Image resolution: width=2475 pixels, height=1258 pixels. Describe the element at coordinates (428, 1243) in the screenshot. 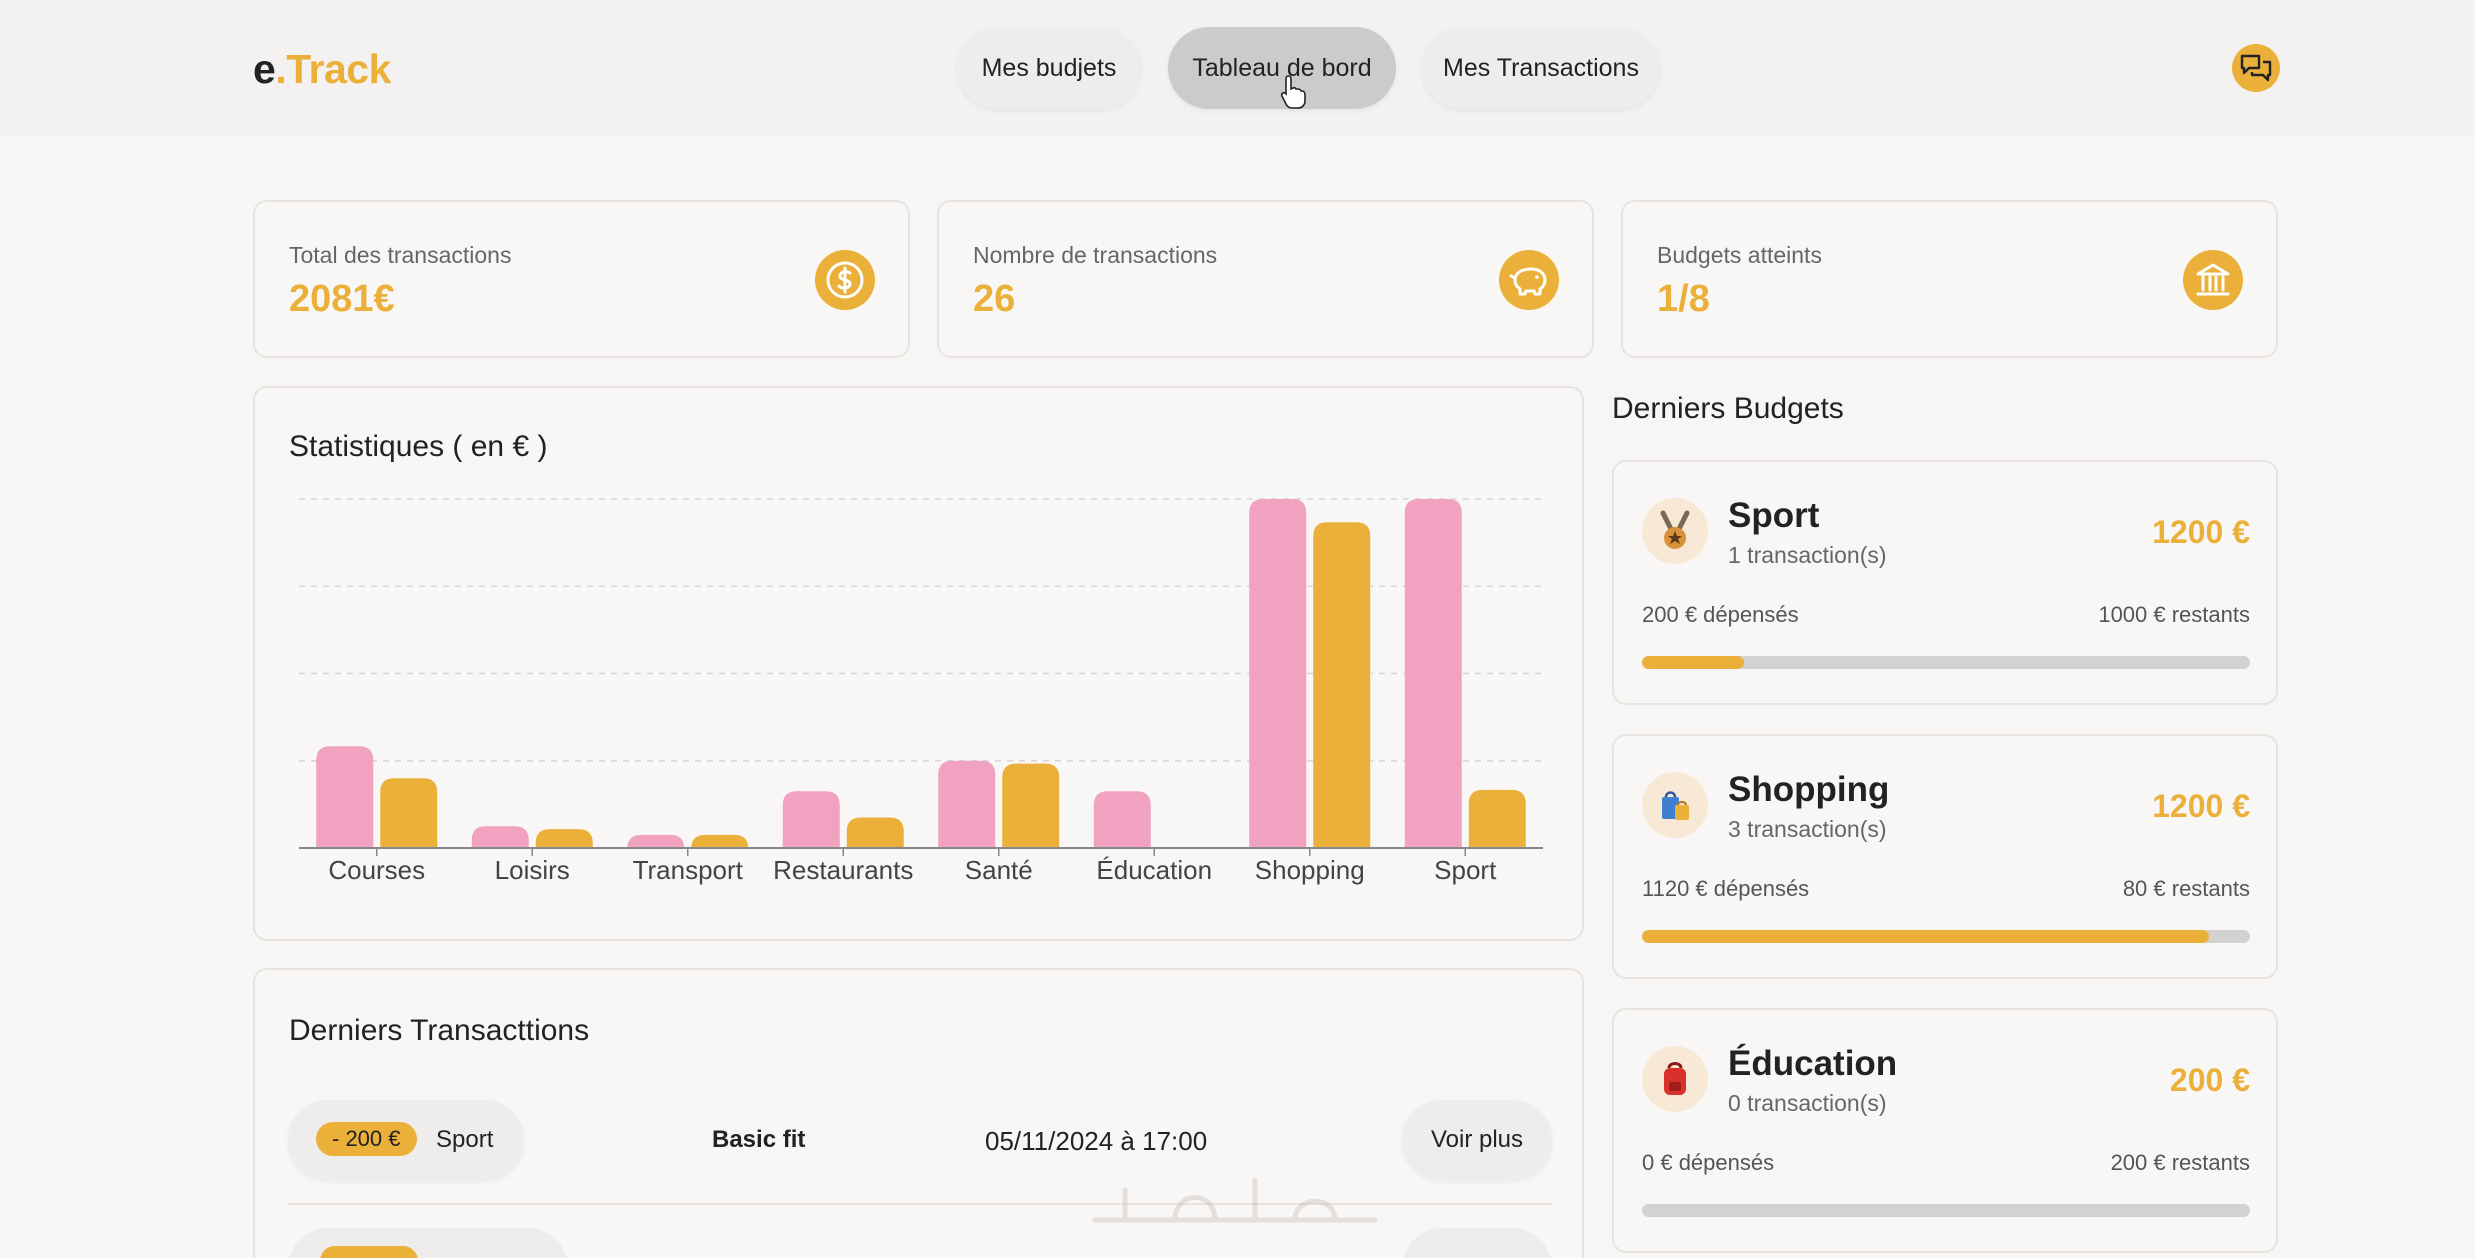

I see `transaction-amount-pill-partial` at that location.